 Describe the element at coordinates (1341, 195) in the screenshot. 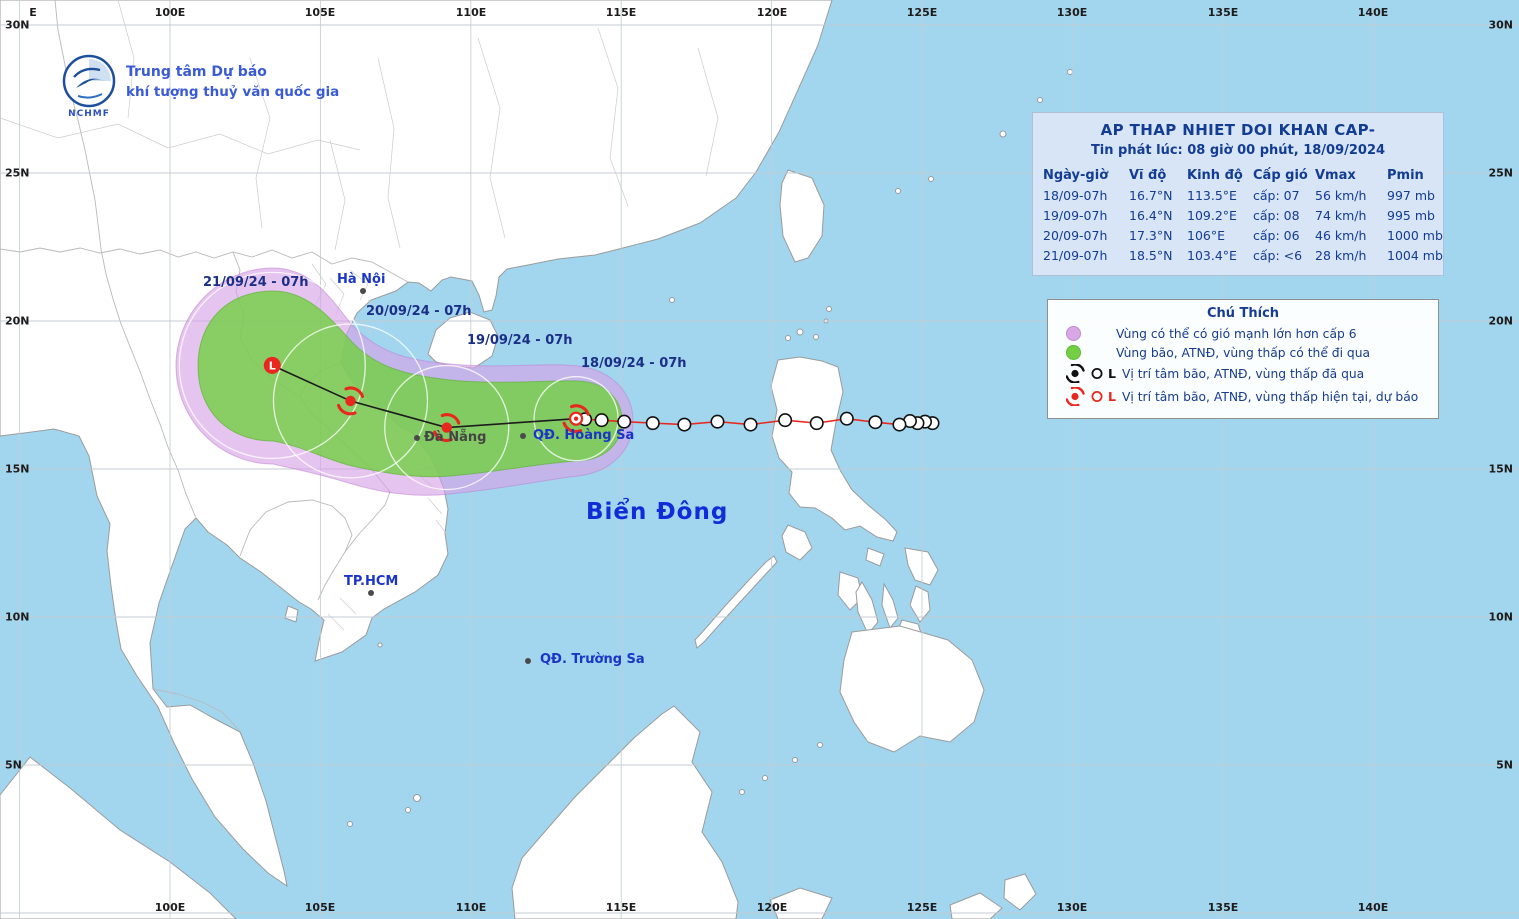

I see `cell: 56 km/h` at that location.